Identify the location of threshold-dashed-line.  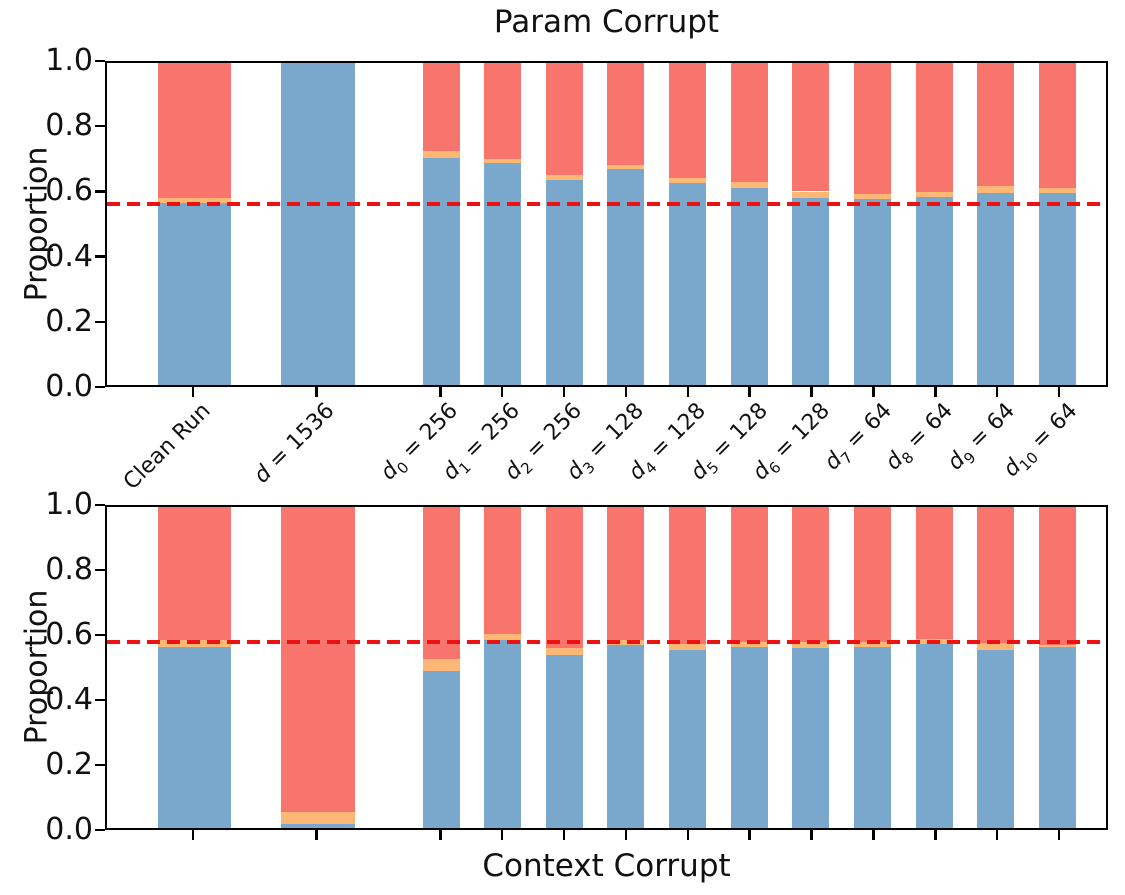
(606, 642).